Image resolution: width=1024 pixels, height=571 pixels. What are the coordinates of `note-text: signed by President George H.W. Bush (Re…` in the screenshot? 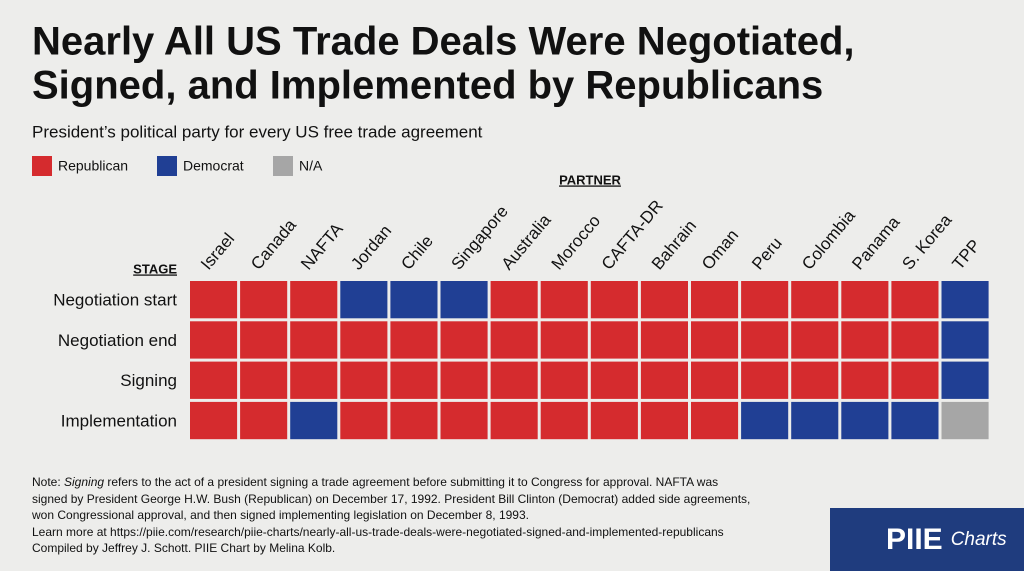 It's located at (391, 498).